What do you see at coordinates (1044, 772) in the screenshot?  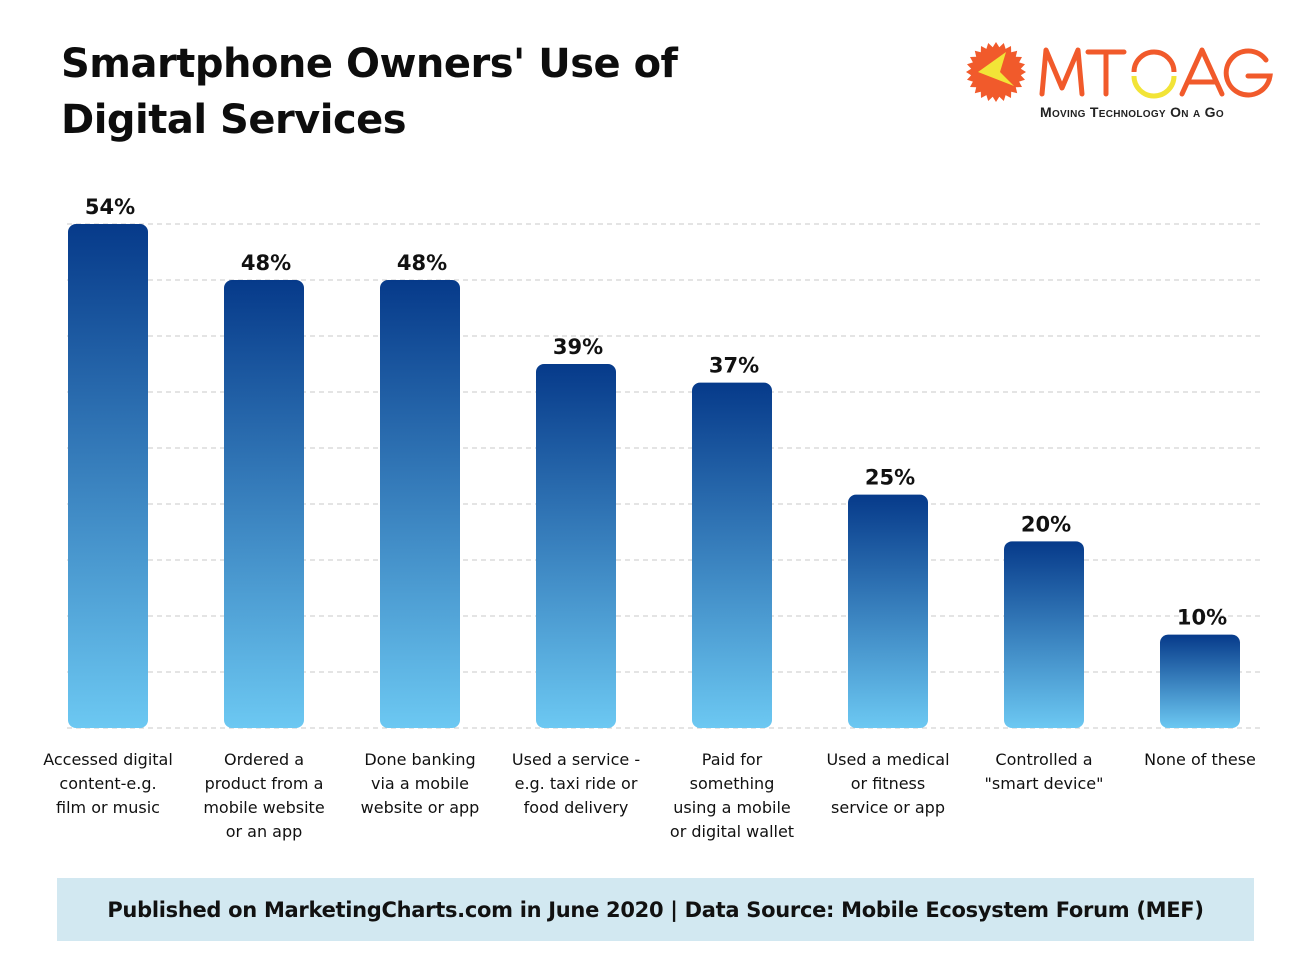 I see `category-label: Controlled a "smart device"` at bounding box center [1044, 772].